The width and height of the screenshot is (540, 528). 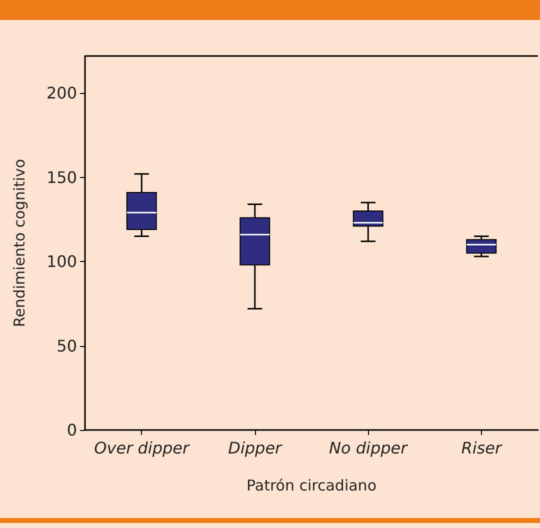 I want to click on x-tick-label: Dipper, so click(x=256, y=448).